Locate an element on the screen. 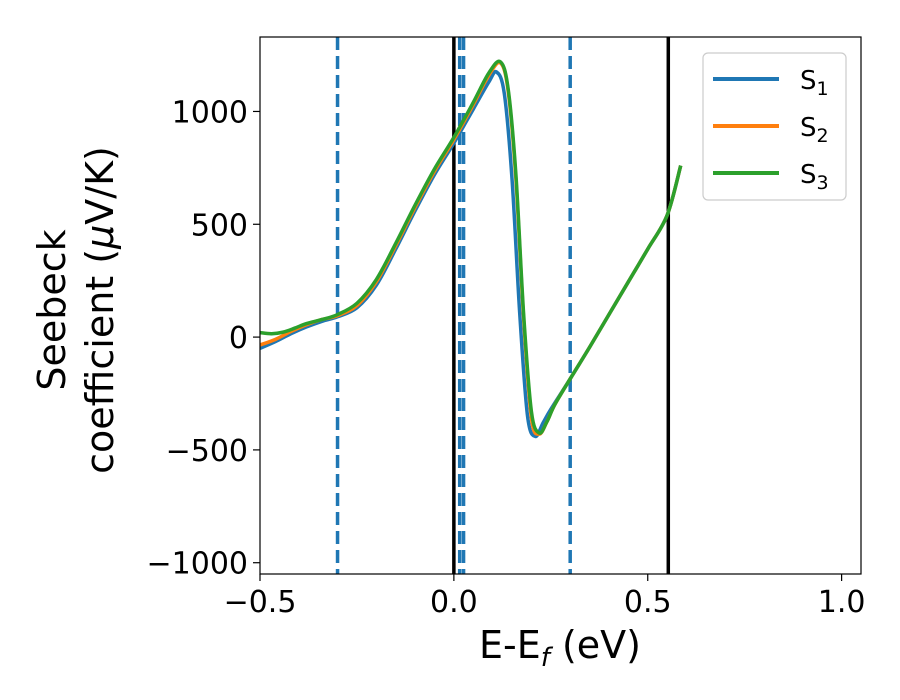  legend: S1 S2 S3 is located at coordinates (774, 126).